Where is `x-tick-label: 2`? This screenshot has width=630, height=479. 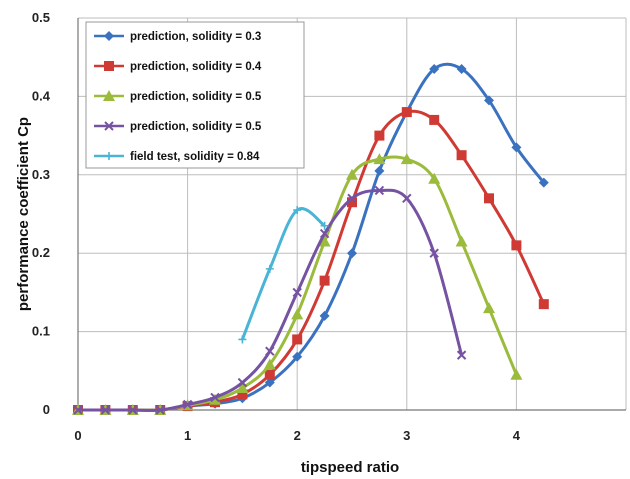
x-tick-label: 2 is located at coordinates (297, 435).